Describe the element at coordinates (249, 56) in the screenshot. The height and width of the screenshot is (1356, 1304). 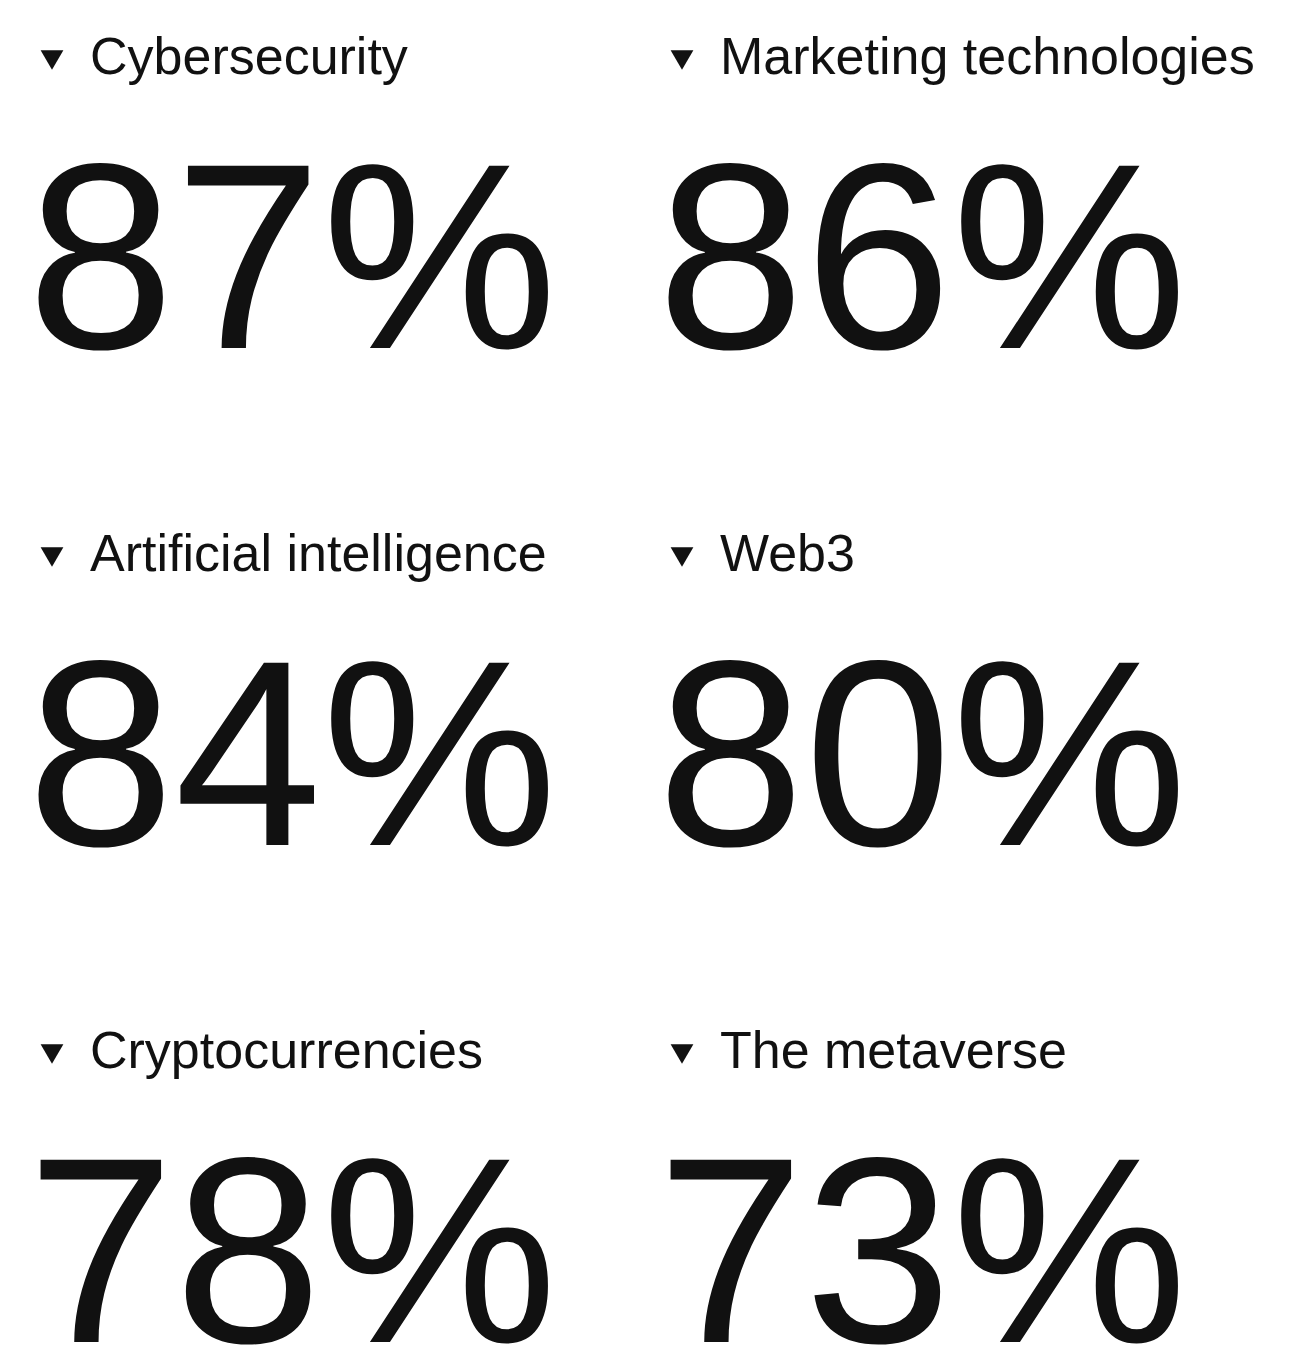
I see `category-label: Cybersecurity` at that location.